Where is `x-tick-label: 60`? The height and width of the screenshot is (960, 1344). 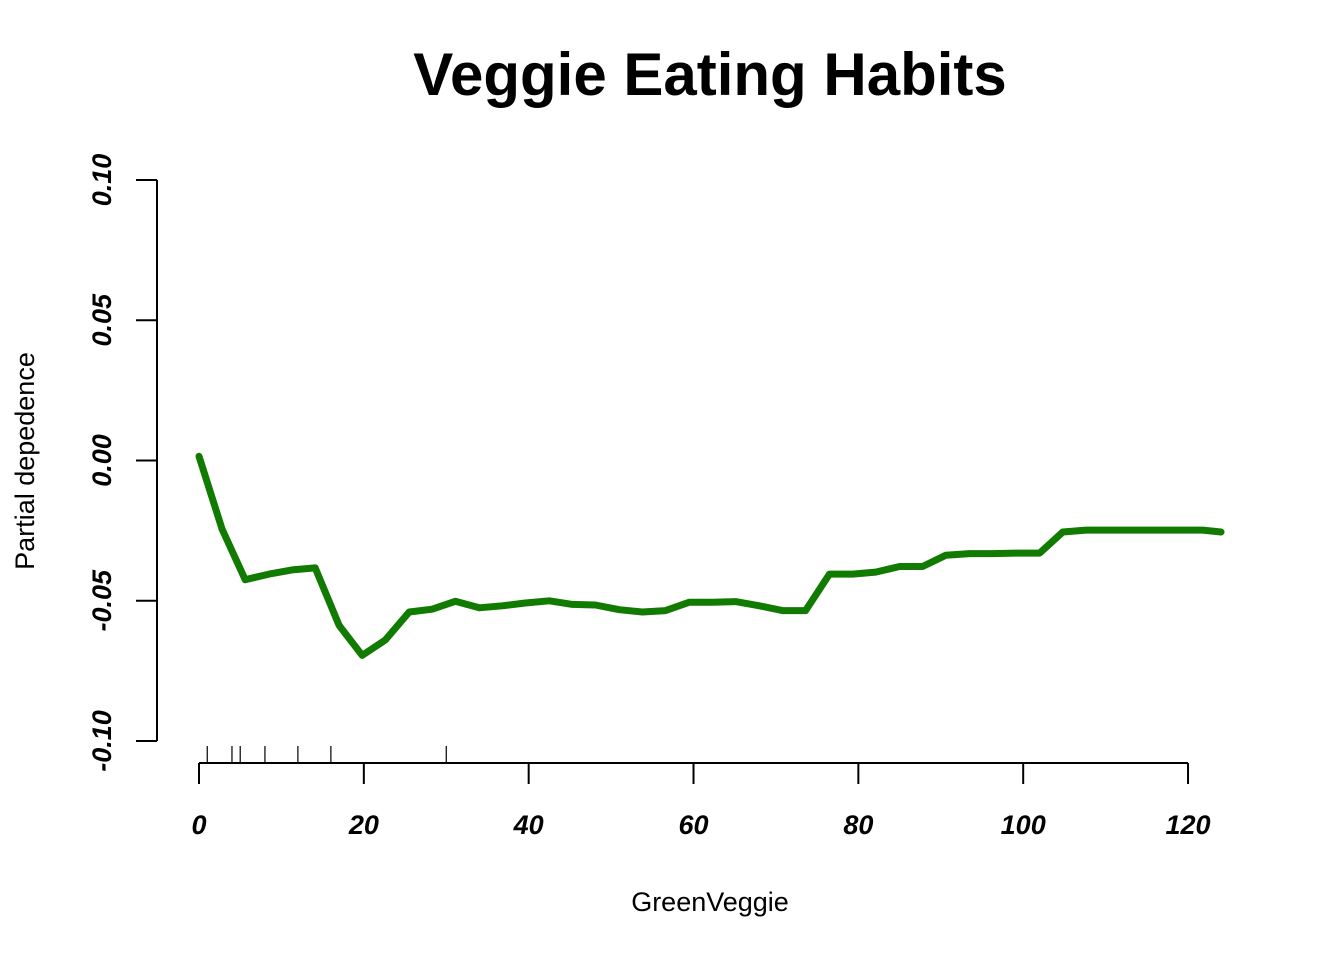 x-tick-label: 60 is located at coordinates (693, 825).